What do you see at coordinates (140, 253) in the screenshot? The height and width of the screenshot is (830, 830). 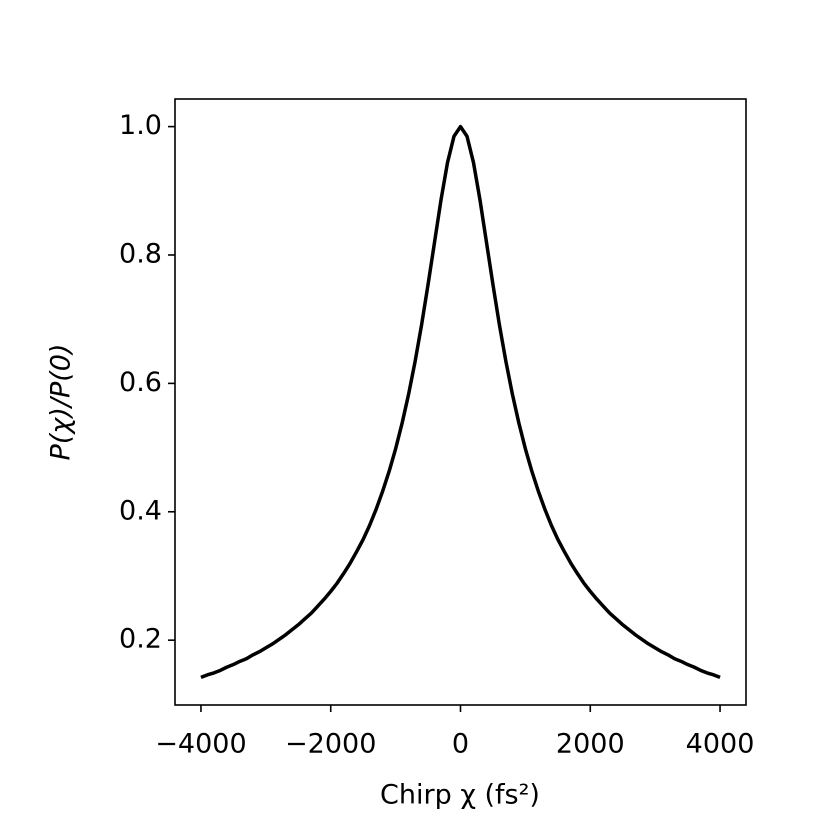 I see `y-tick-label: 0.8` at bounding box center [140, 253].